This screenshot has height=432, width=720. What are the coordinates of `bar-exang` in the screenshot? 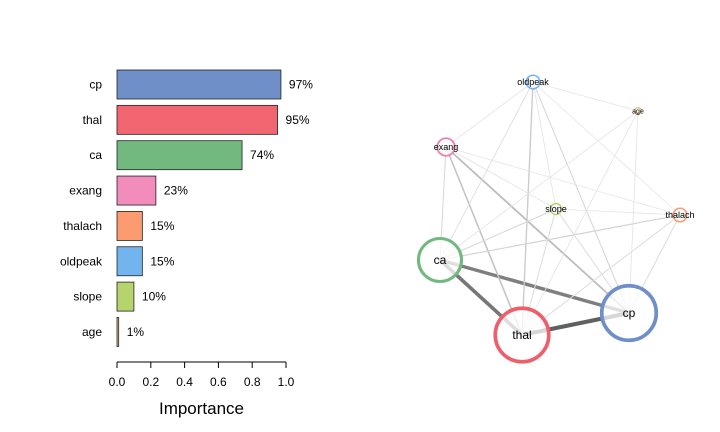 It's located at (136, 190).